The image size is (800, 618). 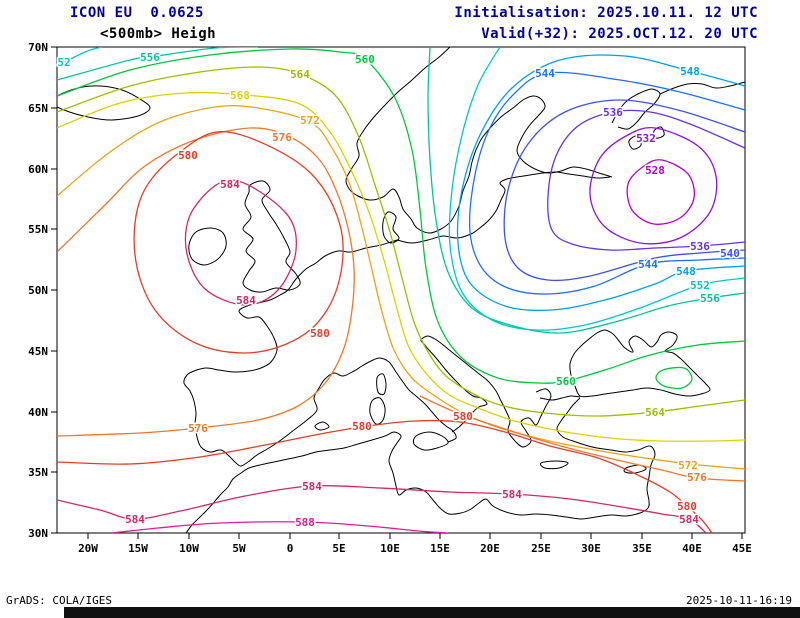 I want to click on lon-label: 20E, so click(x=490, y=548).